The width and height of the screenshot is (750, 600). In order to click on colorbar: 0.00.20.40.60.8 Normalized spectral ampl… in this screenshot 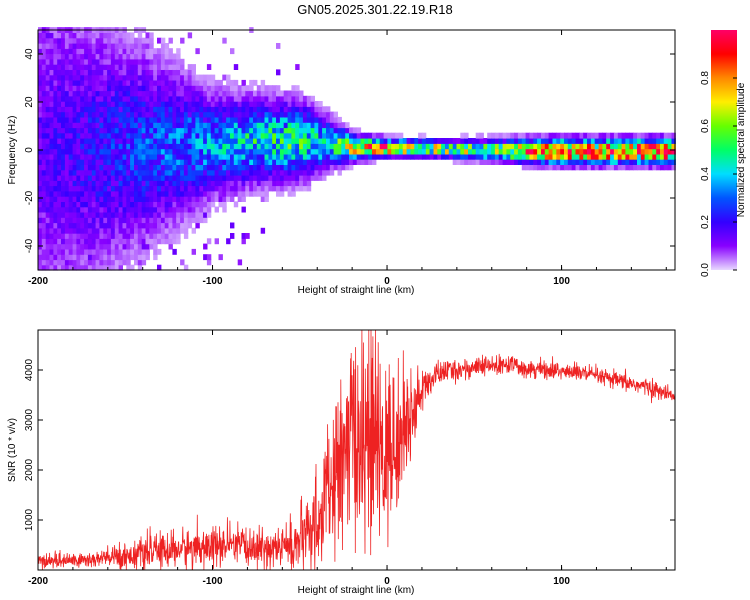, I will do `click(723, 153)`.